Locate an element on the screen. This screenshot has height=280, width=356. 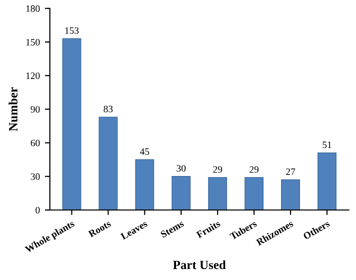
y-tick-label: 150 is located at coordinates (33, 42).